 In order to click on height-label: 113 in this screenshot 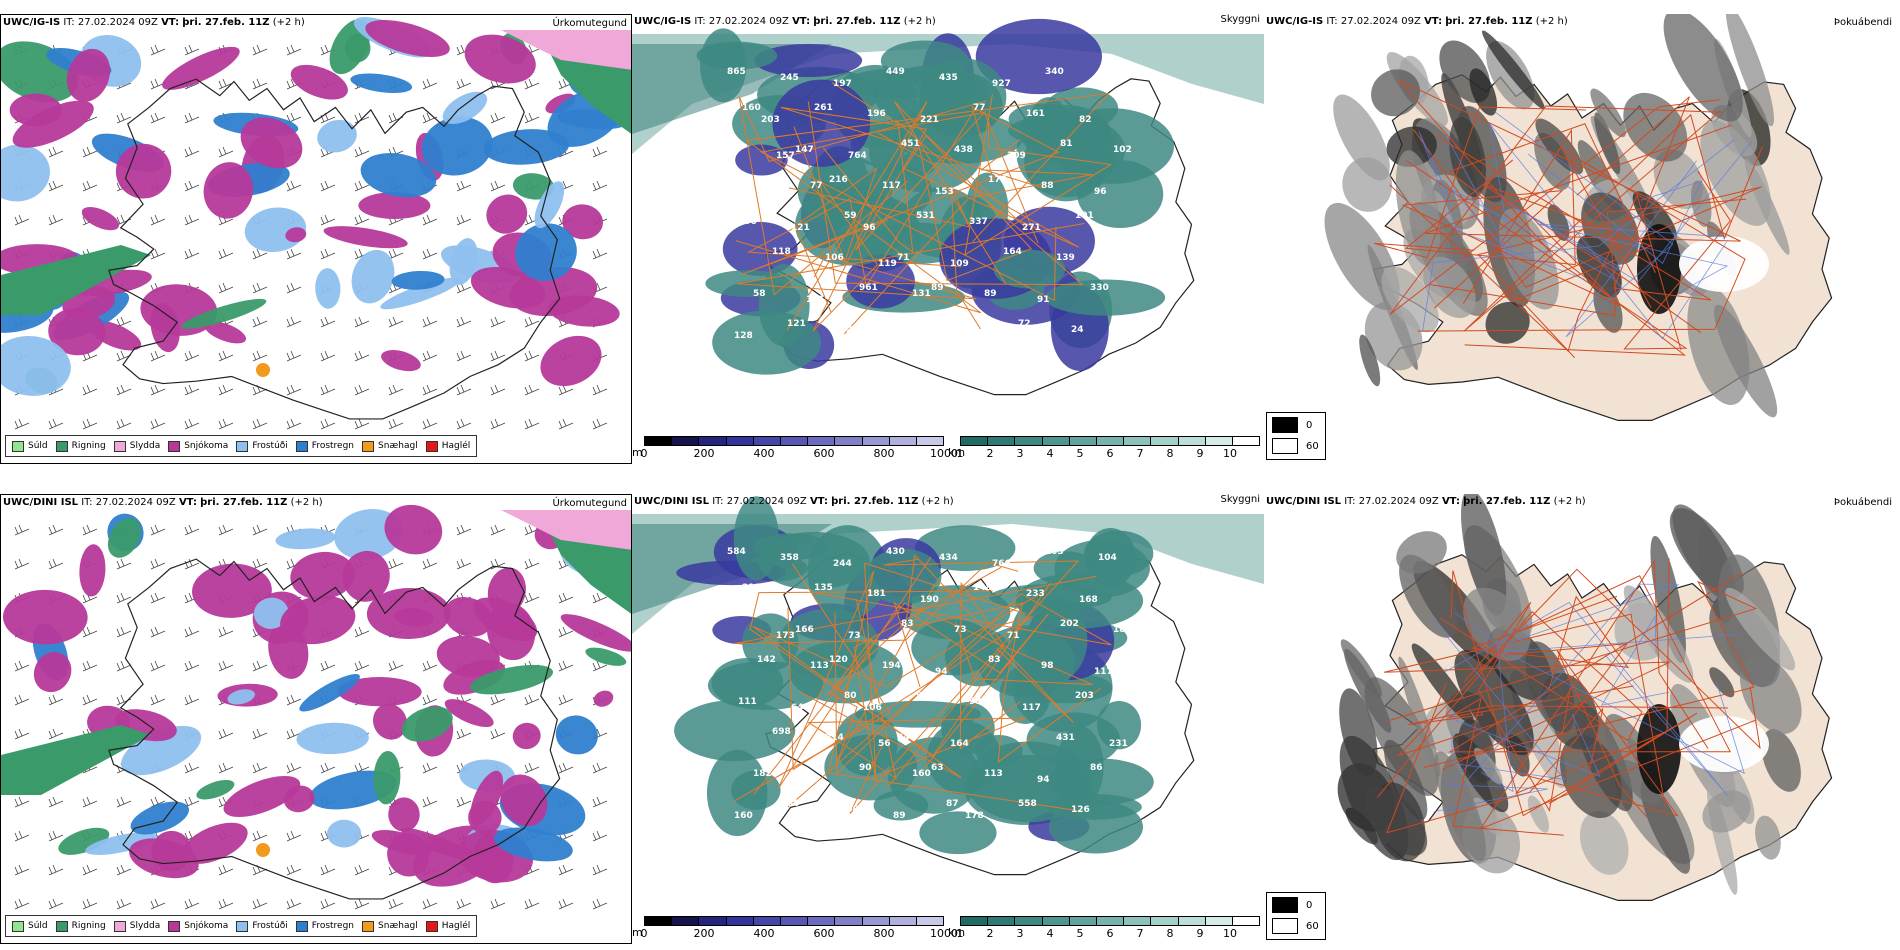, I will do `click(993, 774)`.